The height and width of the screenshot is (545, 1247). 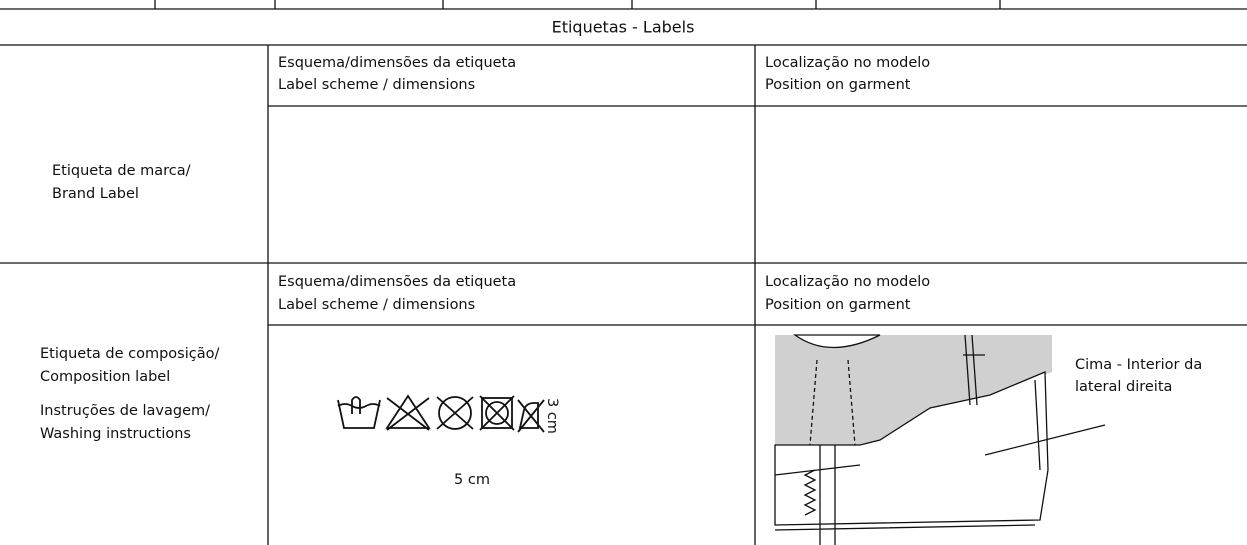 I want to click on row-label: Washing instructions, so click(x=115, y=434).